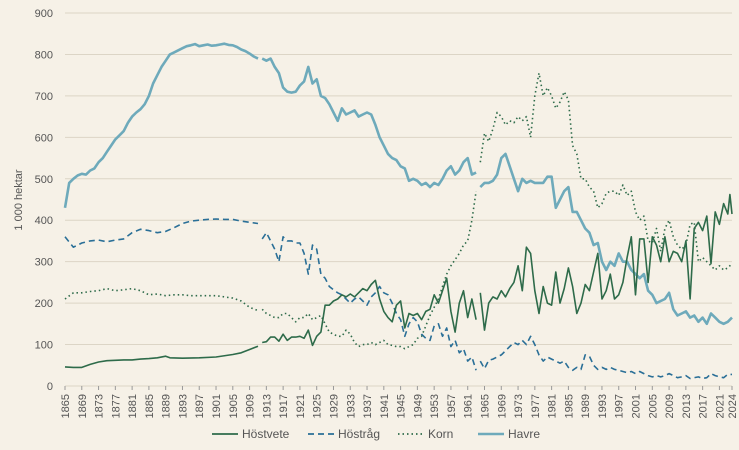  What do you see at coordinates (284, 406) in the screenshot?
I see `x-tick-label: 1917` at bounding box center [284, 406].